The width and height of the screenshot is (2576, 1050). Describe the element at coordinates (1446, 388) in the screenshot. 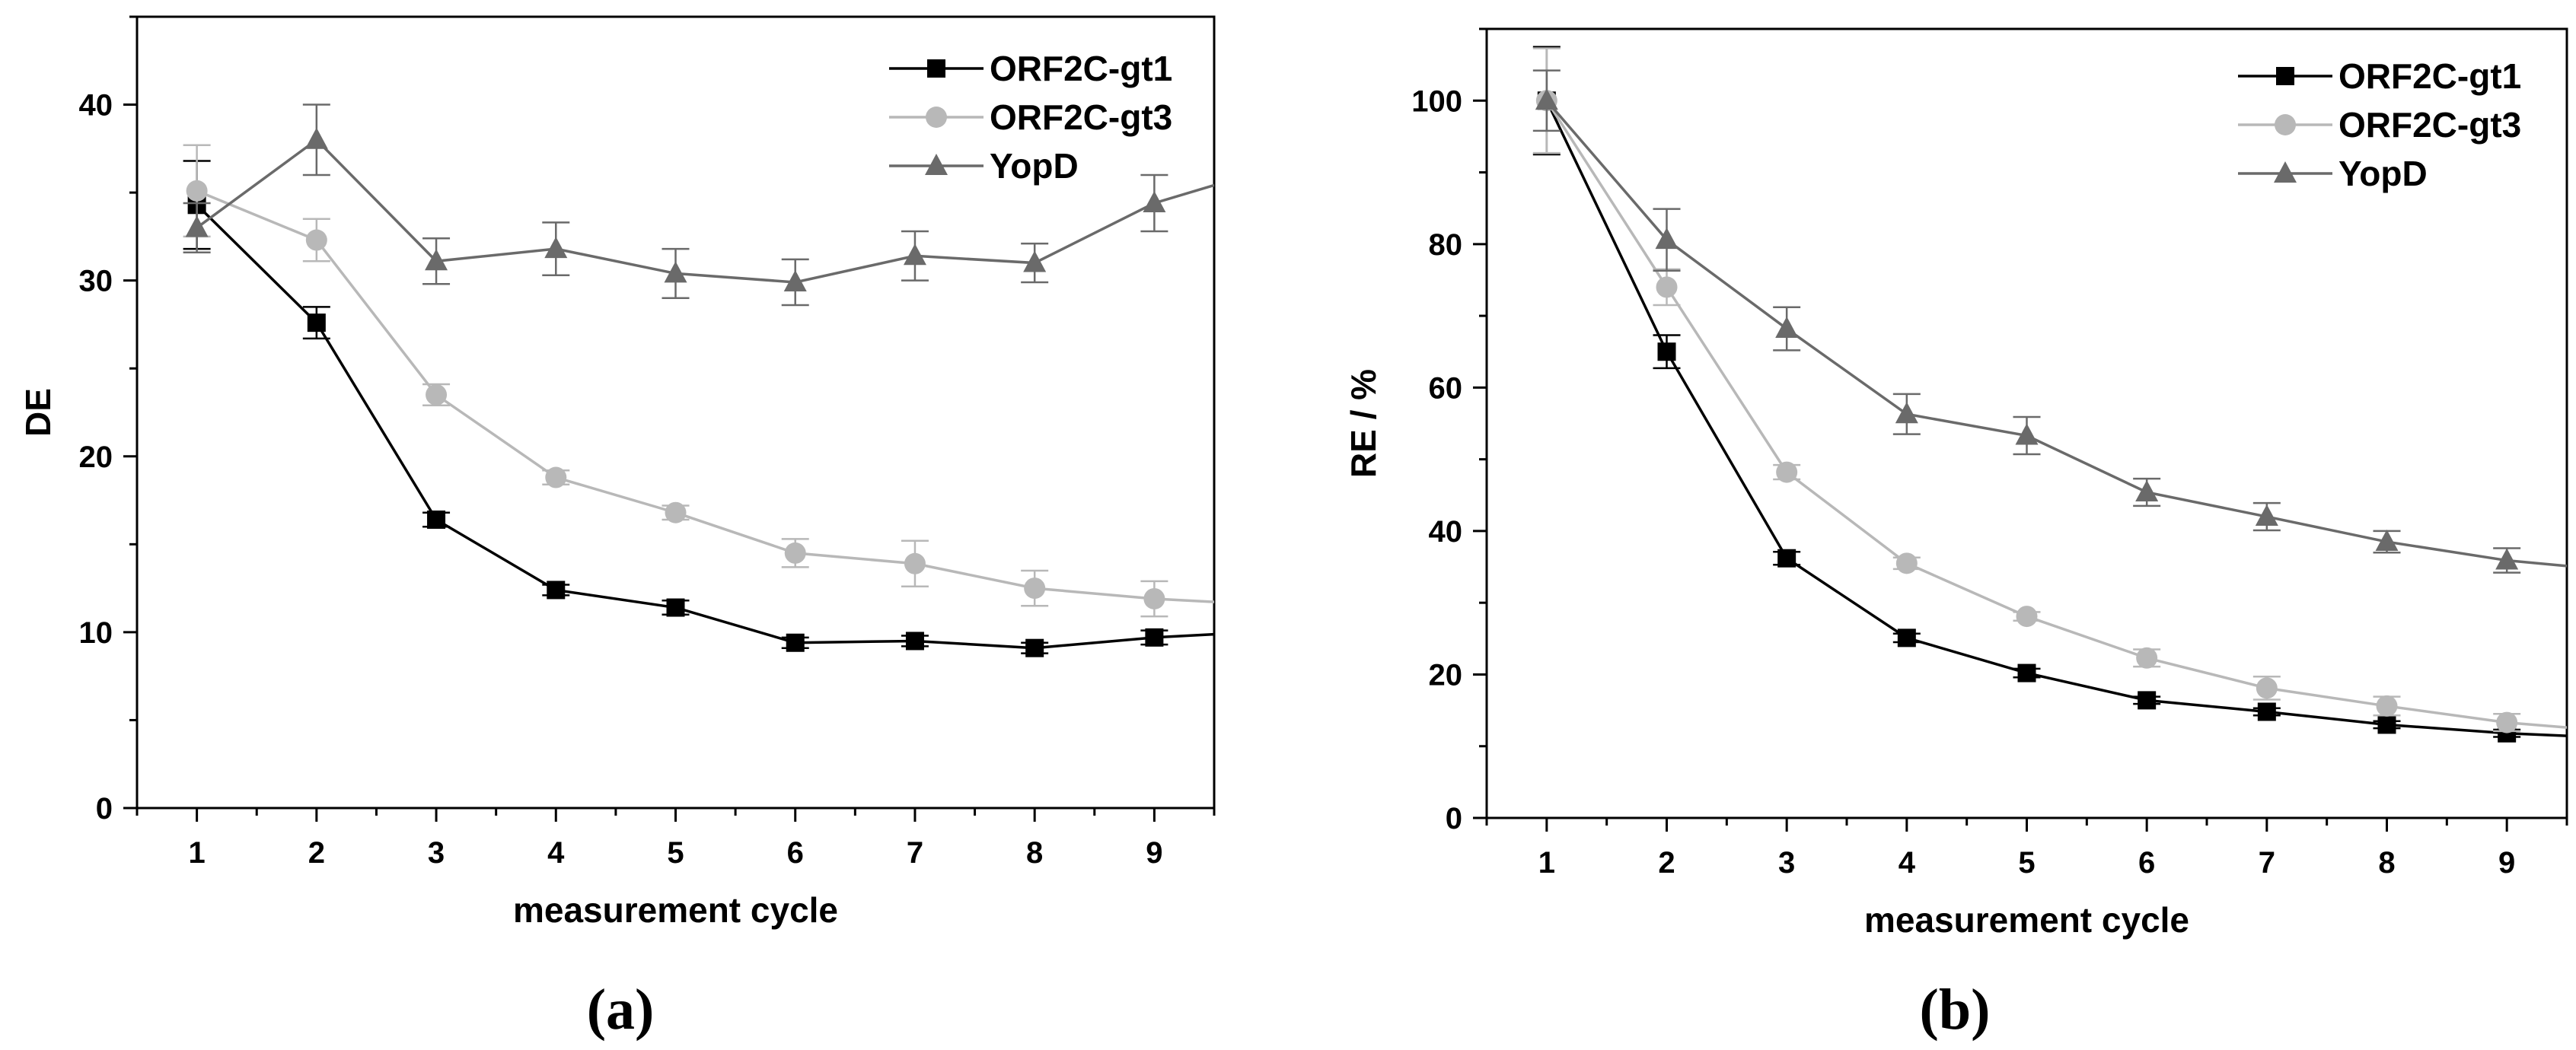

I see `y-tick-label: 60` at that location.